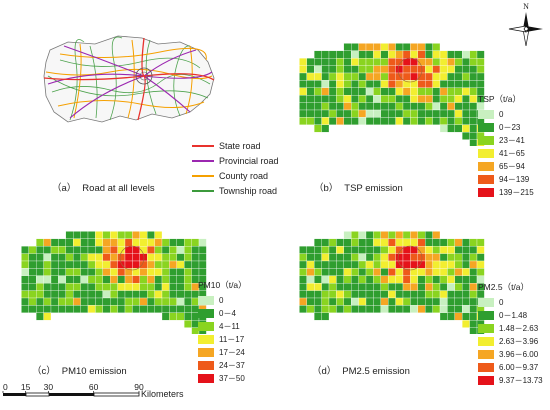  I want to click on legend-label: 3.96－6.00, so click(519, 354).